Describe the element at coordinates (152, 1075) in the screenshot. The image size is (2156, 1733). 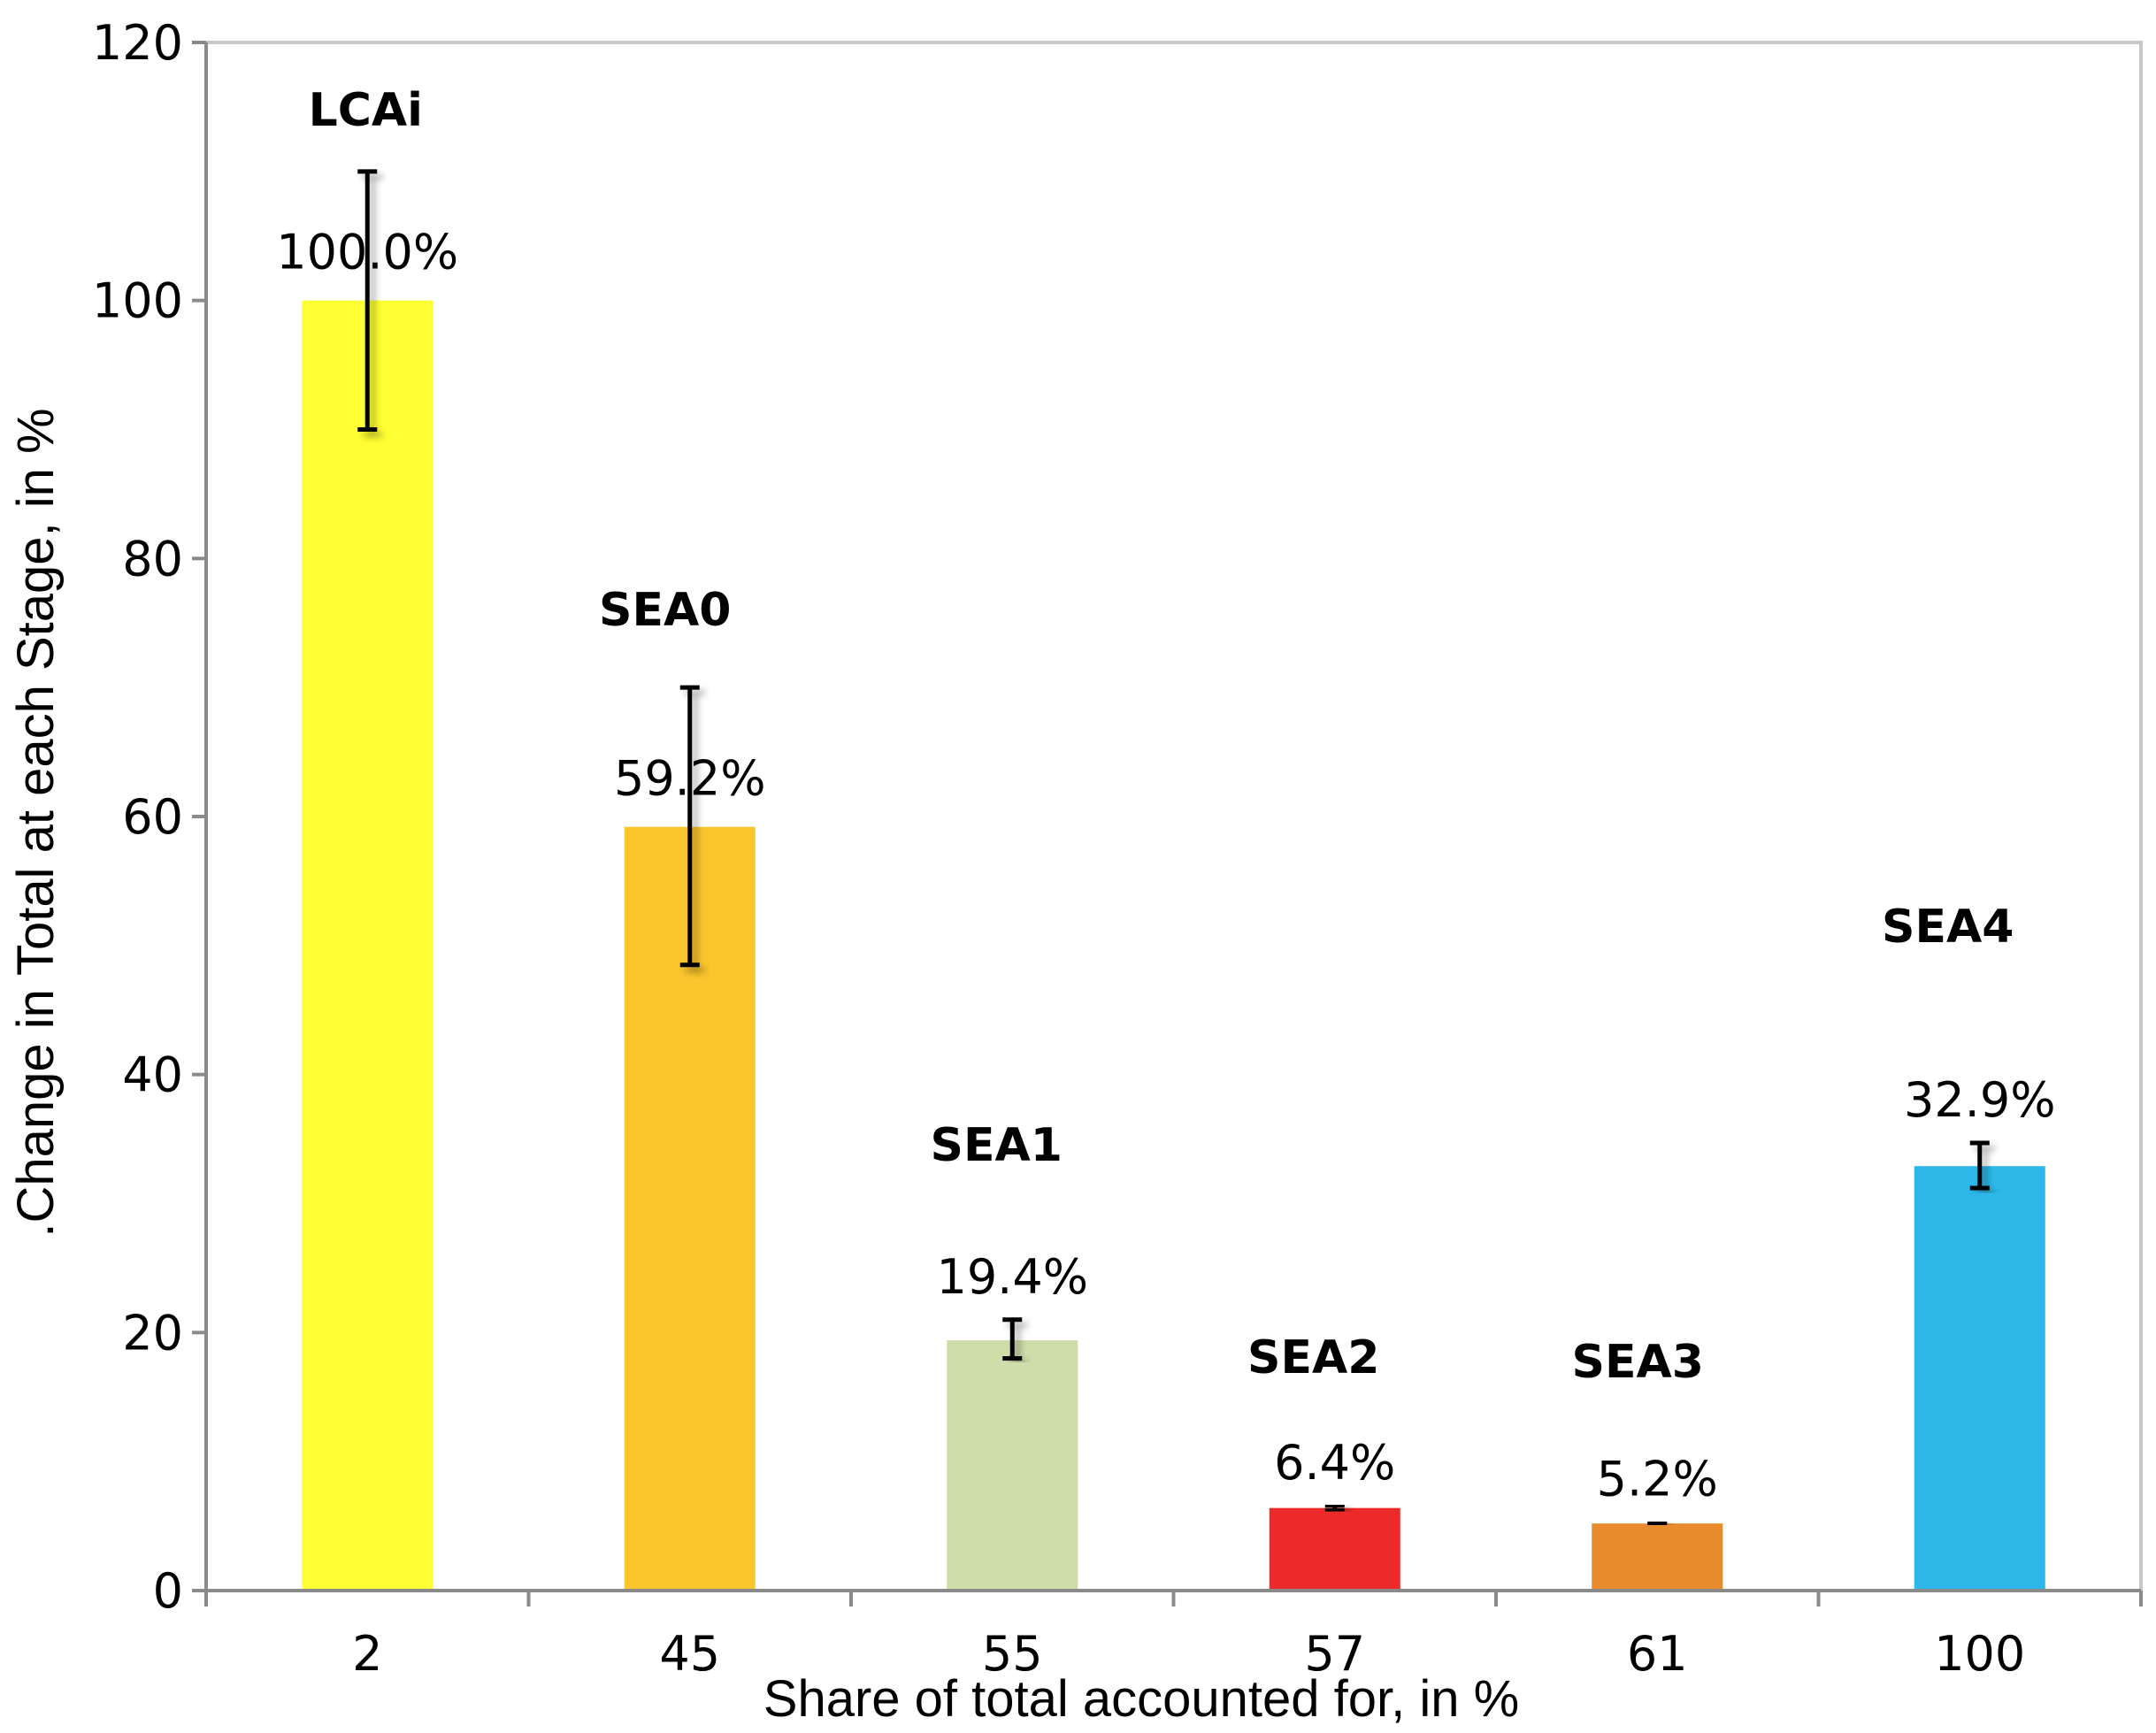
I see `y-tick-label: 40` at that location.